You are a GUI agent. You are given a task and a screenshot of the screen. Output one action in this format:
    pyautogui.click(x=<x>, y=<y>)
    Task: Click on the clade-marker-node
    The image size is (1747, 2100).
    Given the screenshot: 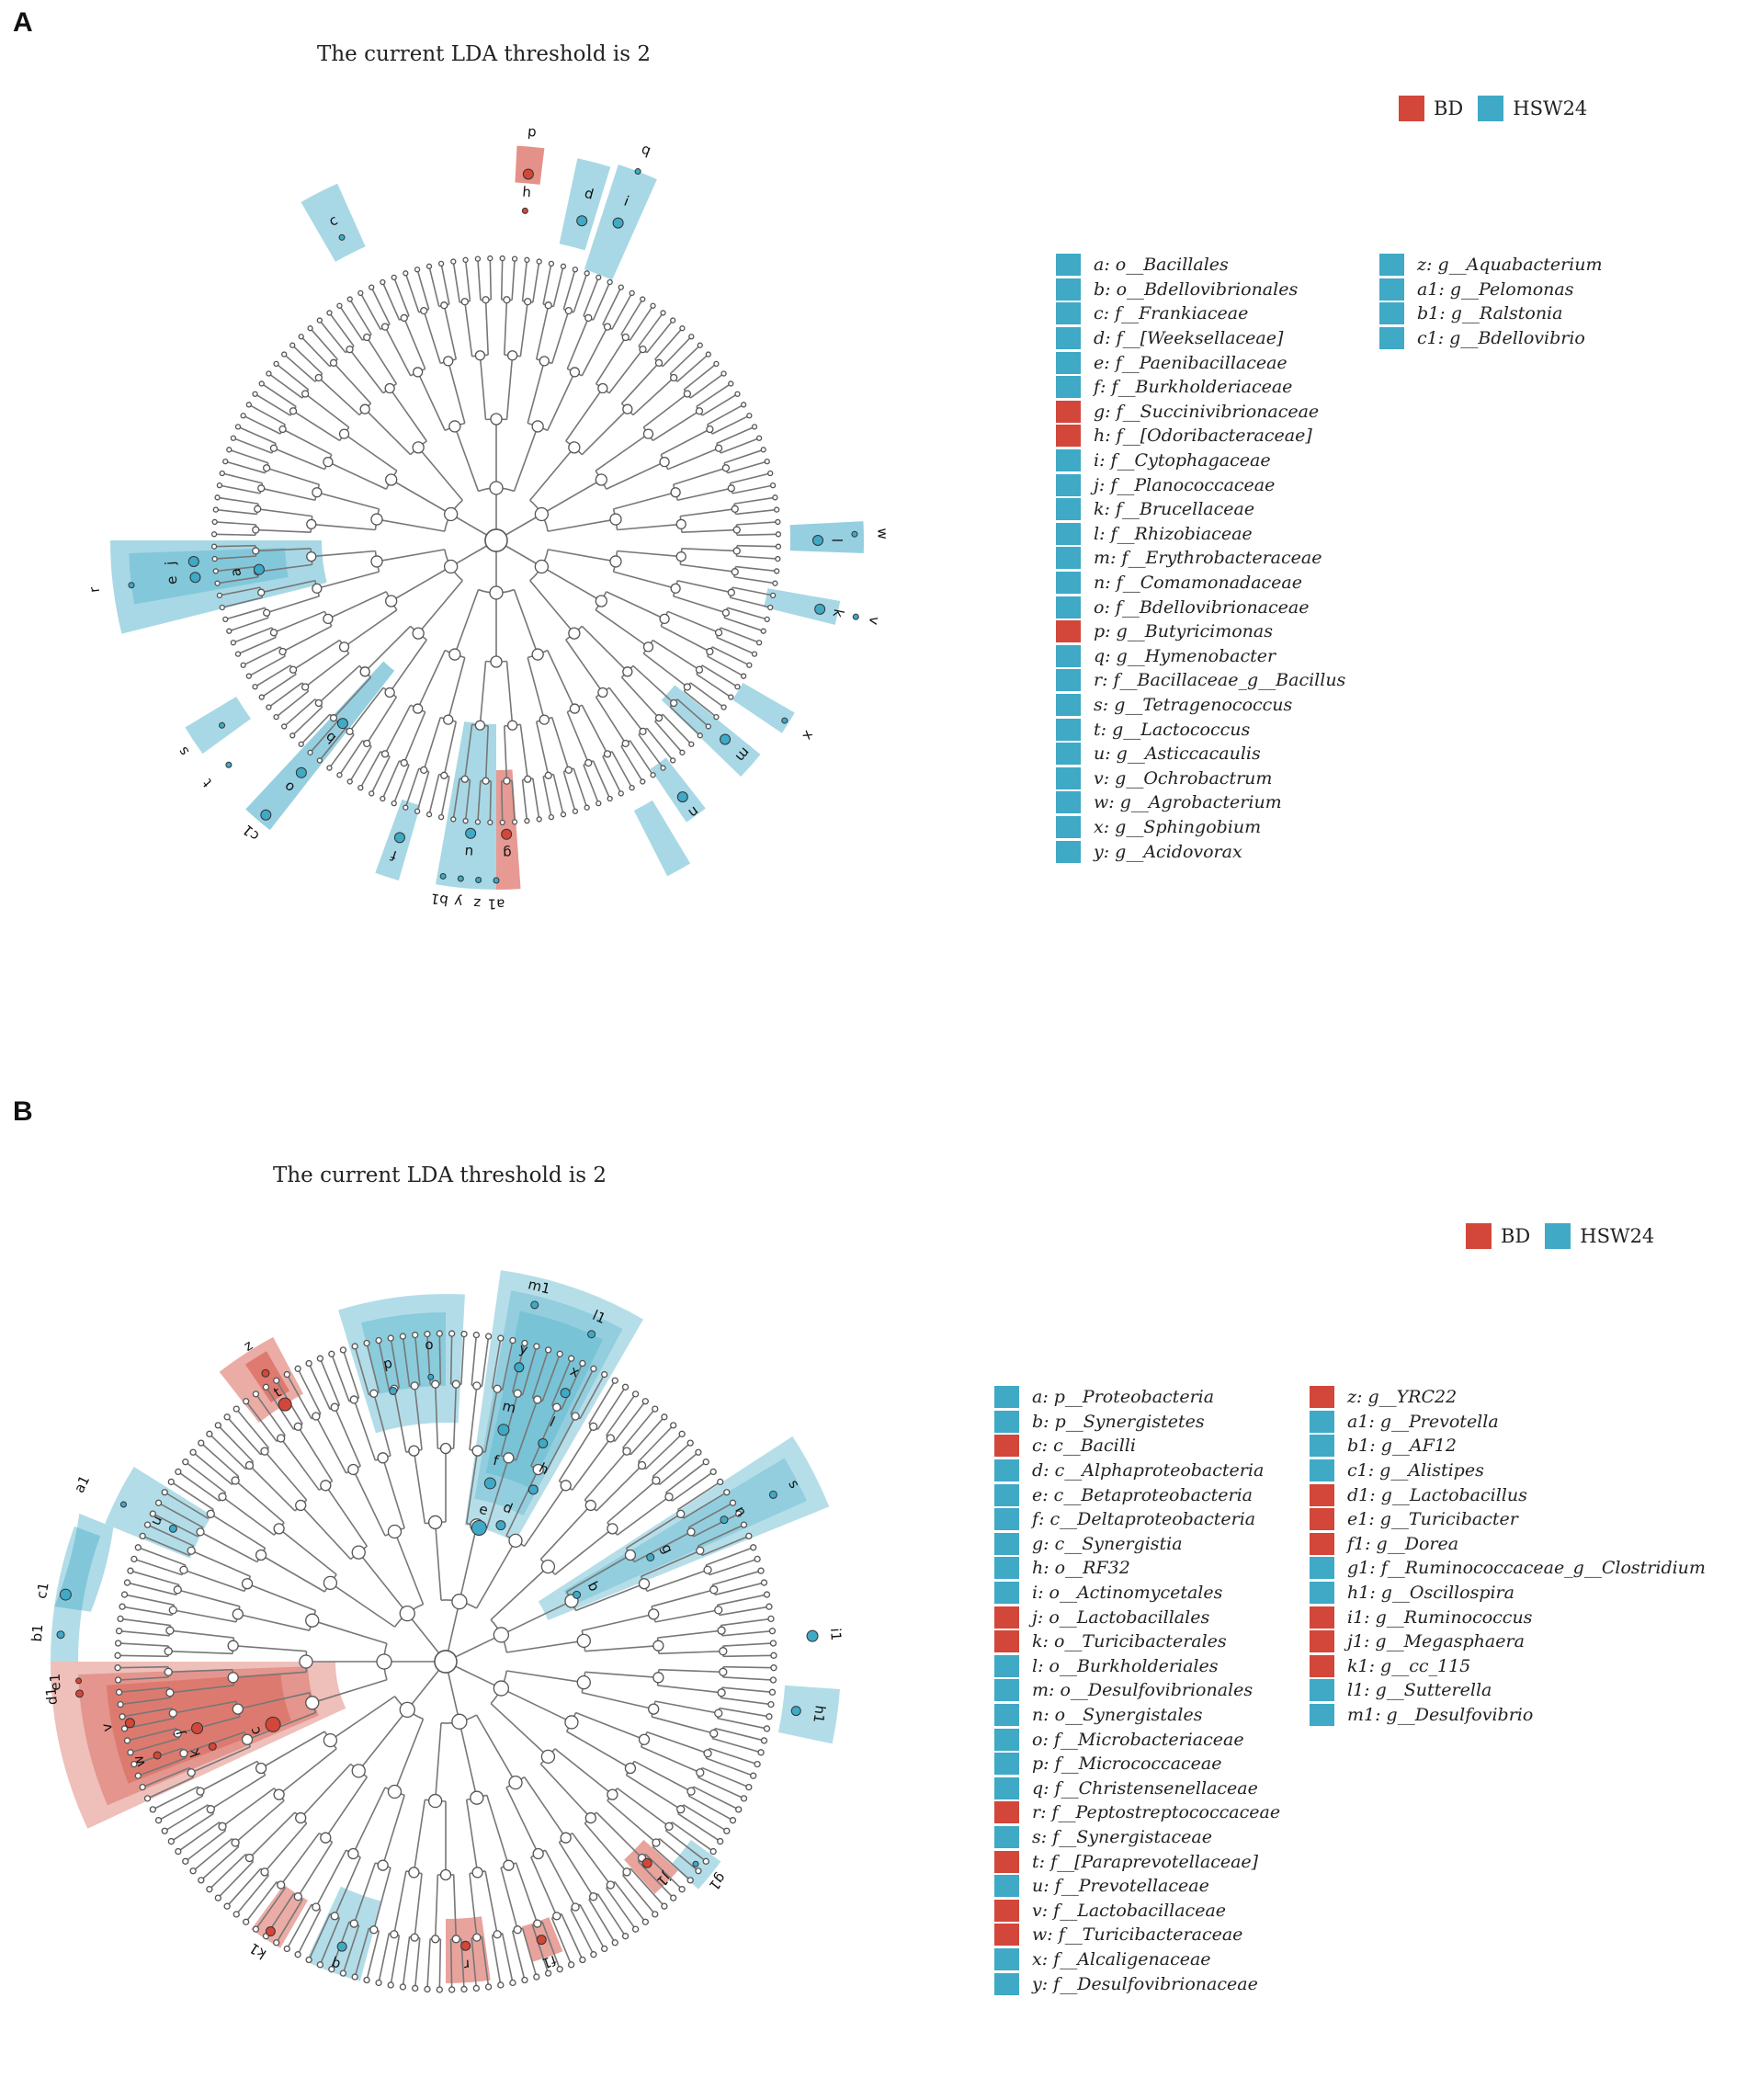 What is the action you would take?
    pyautogui.click(x=471, y=833)
    